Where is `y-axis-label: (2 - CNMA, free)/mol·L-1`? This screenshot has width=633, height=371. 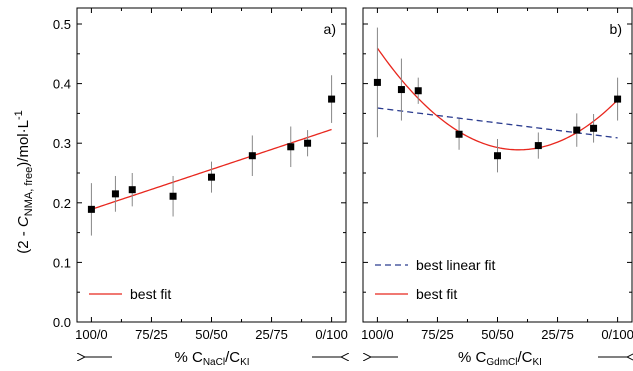
y-axis-label: (2 - CNMA, free)/mol·L-1 is located at coordinates (24, 181).